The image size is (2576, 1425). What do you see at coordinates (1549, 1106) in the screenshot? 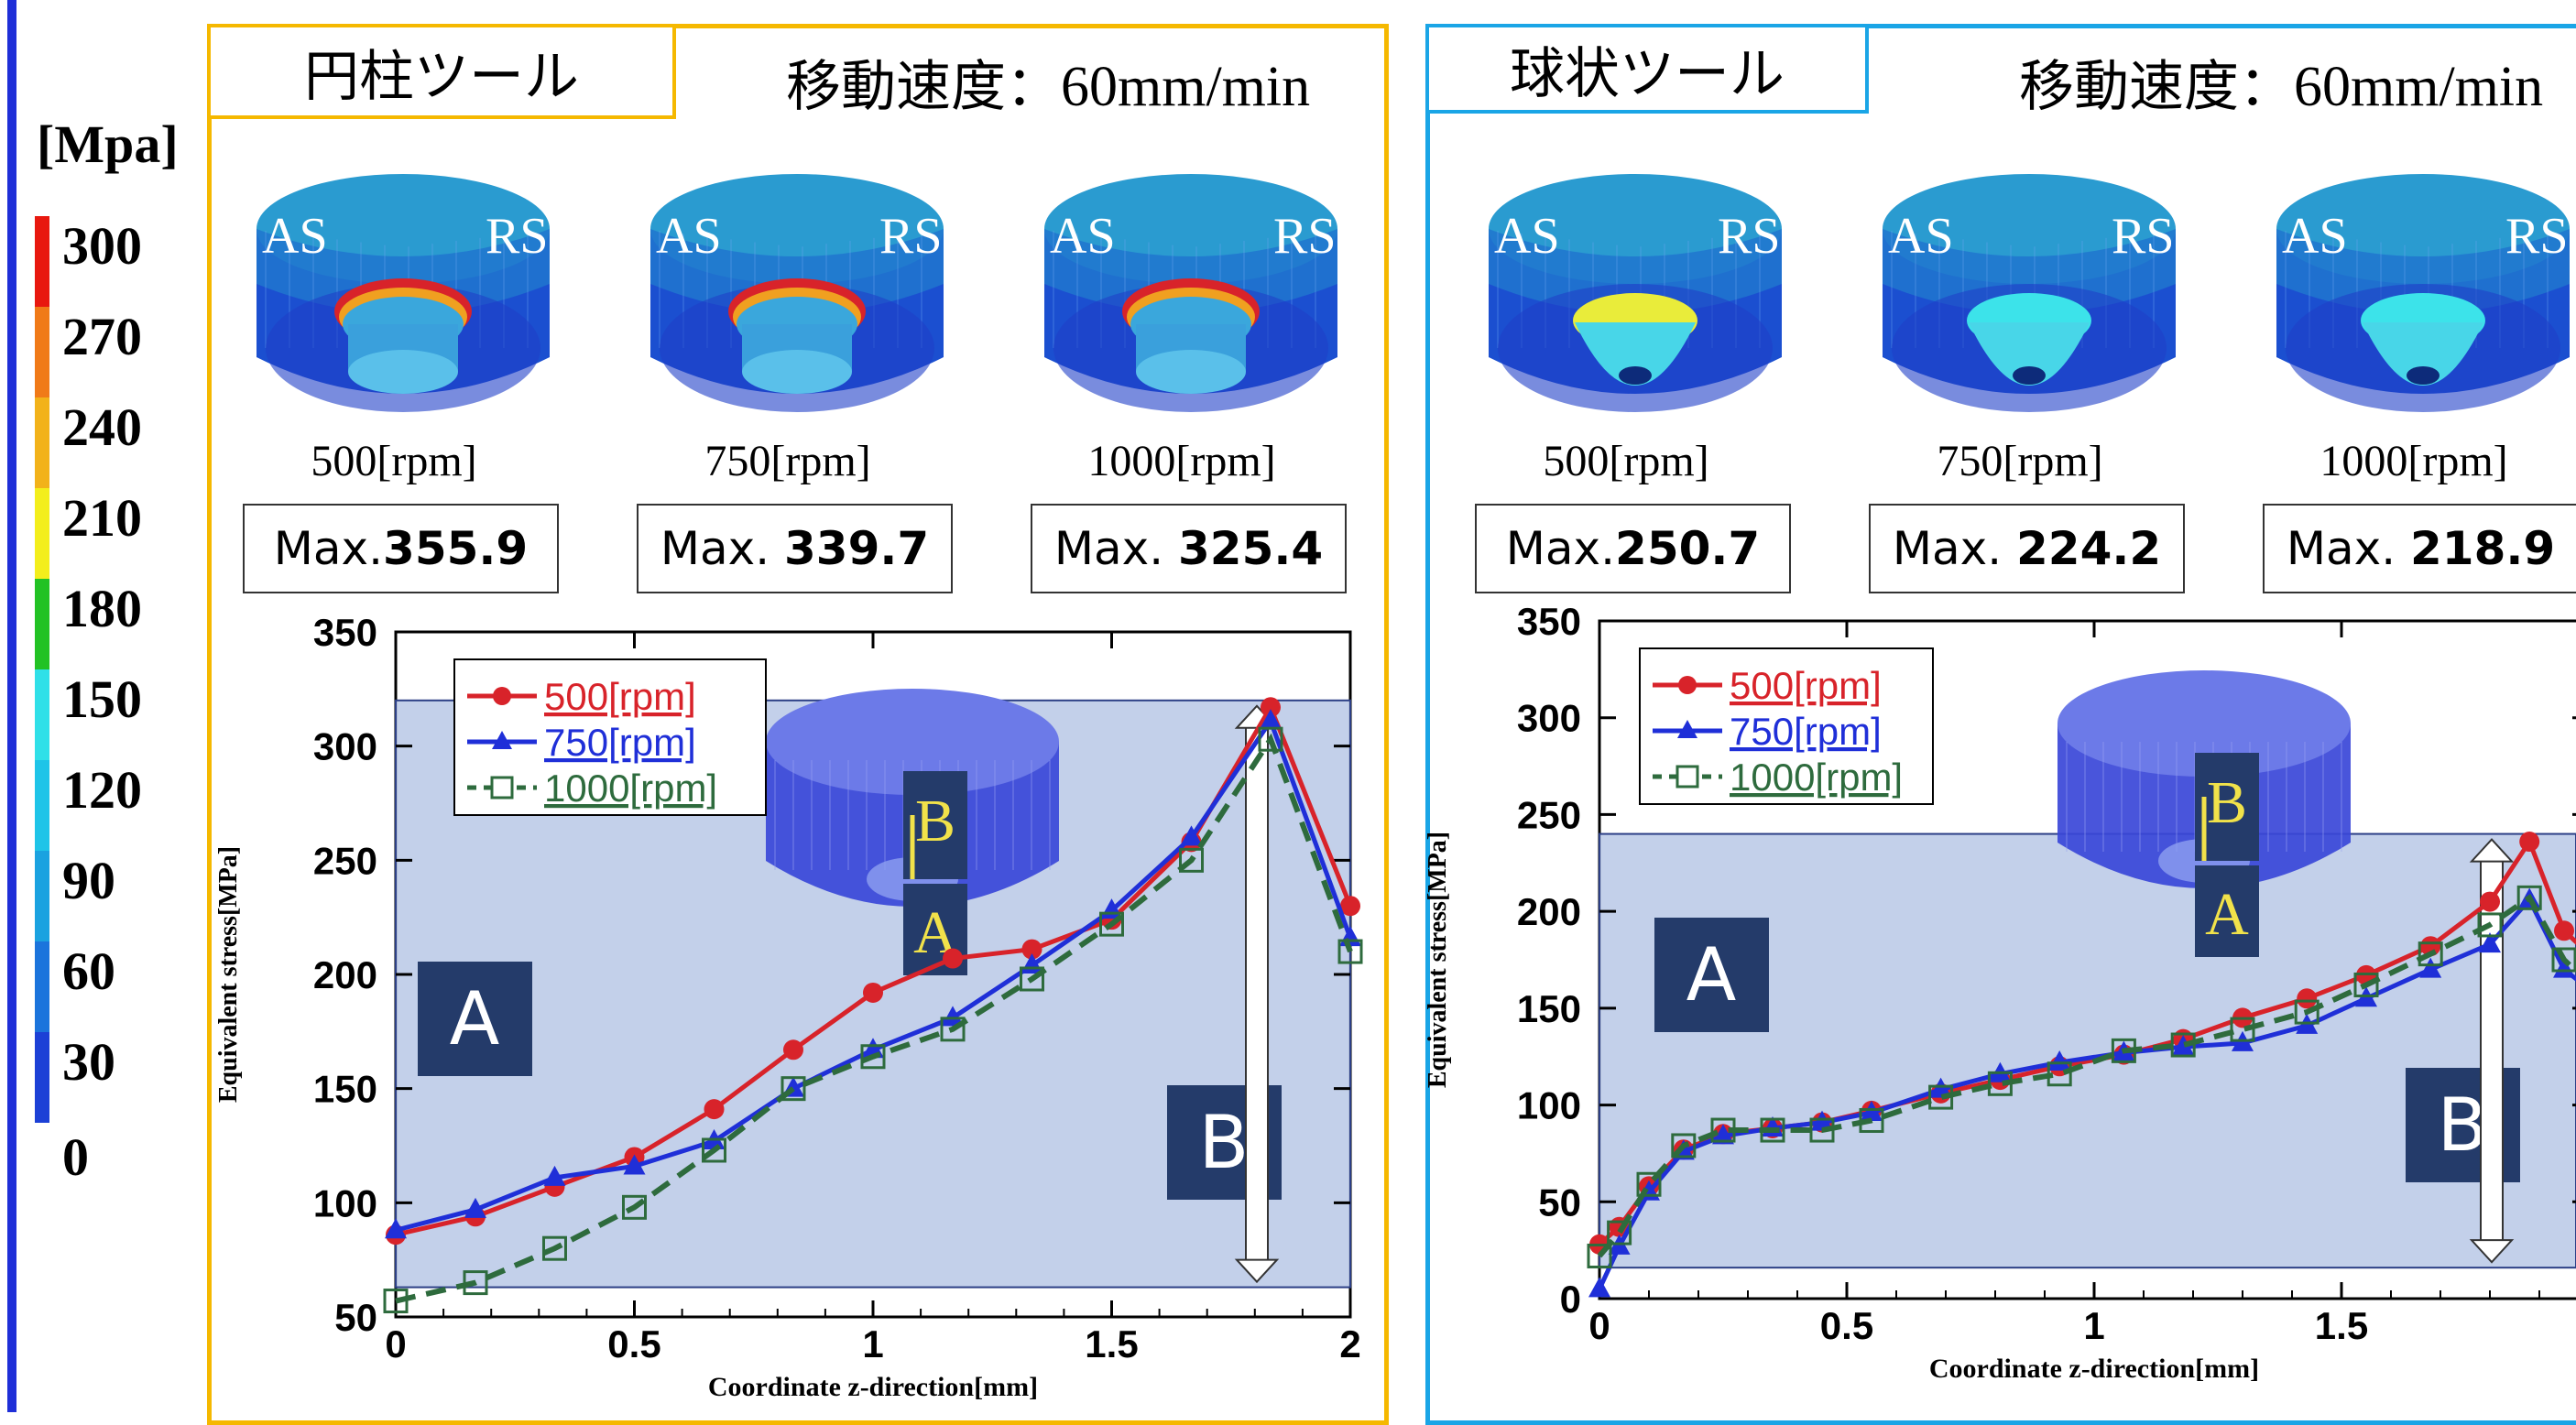
I see `y-tick-label: 100` at bounding box center [1549, 1106].